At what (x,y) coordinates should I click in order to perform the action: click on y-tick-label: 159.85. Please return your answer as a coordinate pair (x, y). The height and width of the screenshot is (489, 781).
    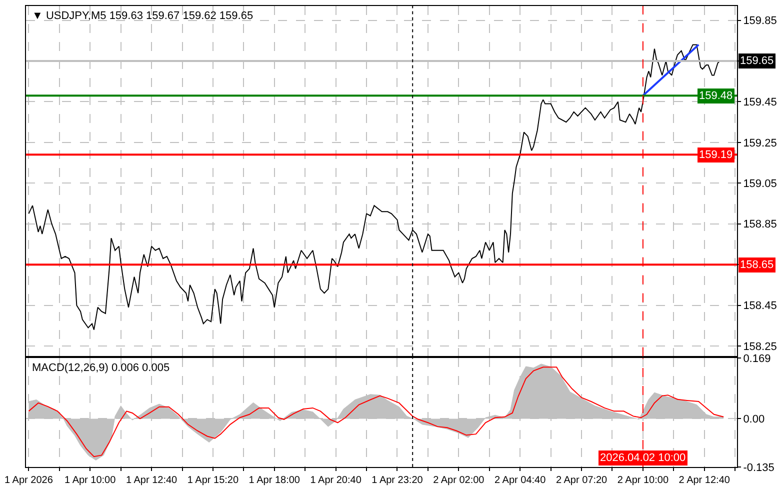
    Looking at the image, I should click on (760, 21).